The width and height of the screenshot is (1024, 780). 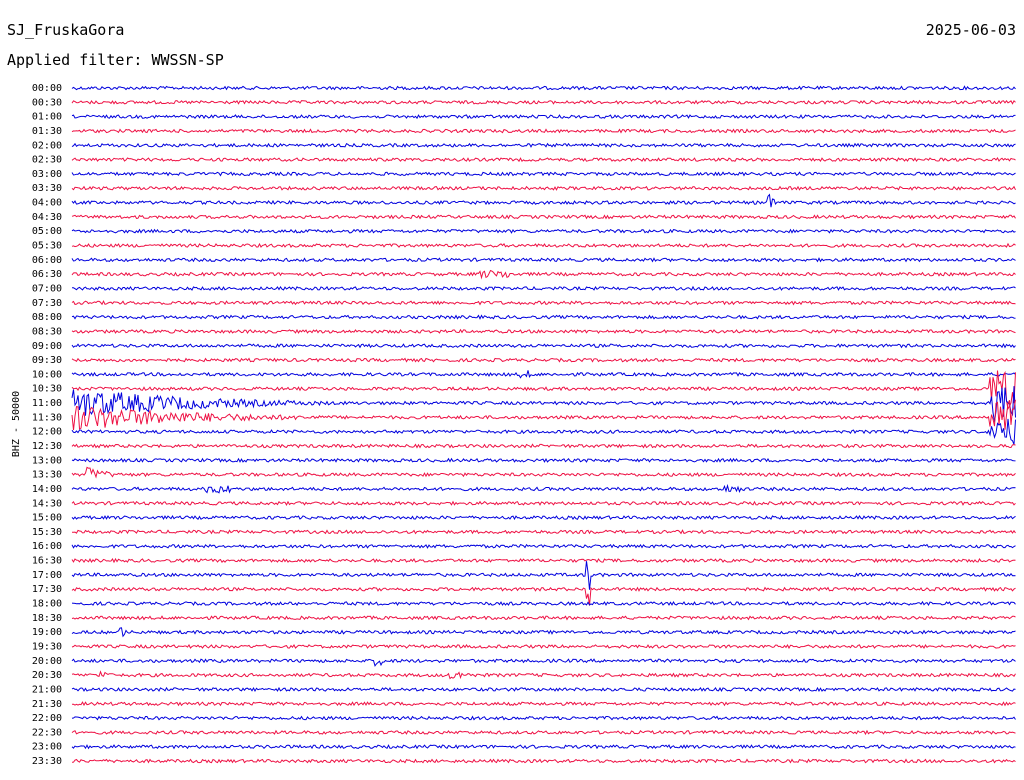 What do you see at coordinates (47, 88) in the screenshot?
I see `row-time-label: 00:00` at bounding box center [47, 88].